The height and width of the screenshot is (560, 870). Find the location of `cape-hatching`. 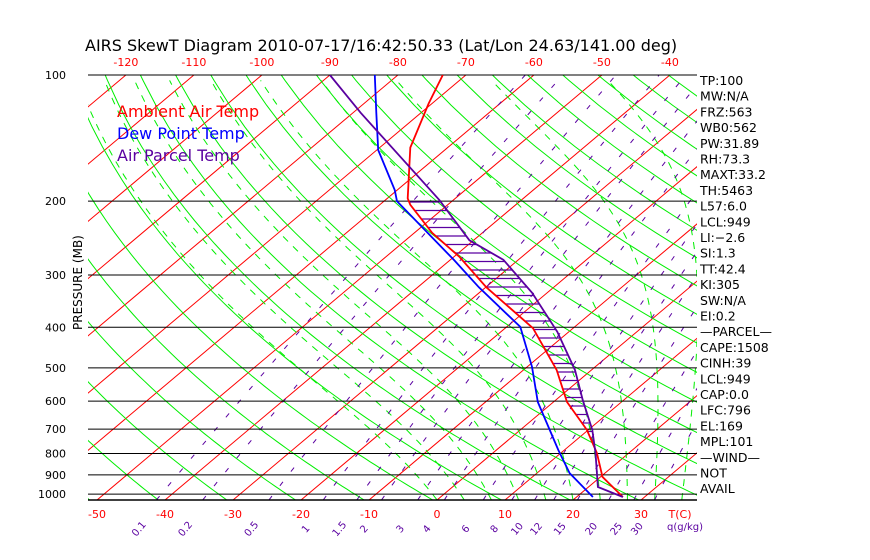

cape-hatching is located at coordinates (501, 321).